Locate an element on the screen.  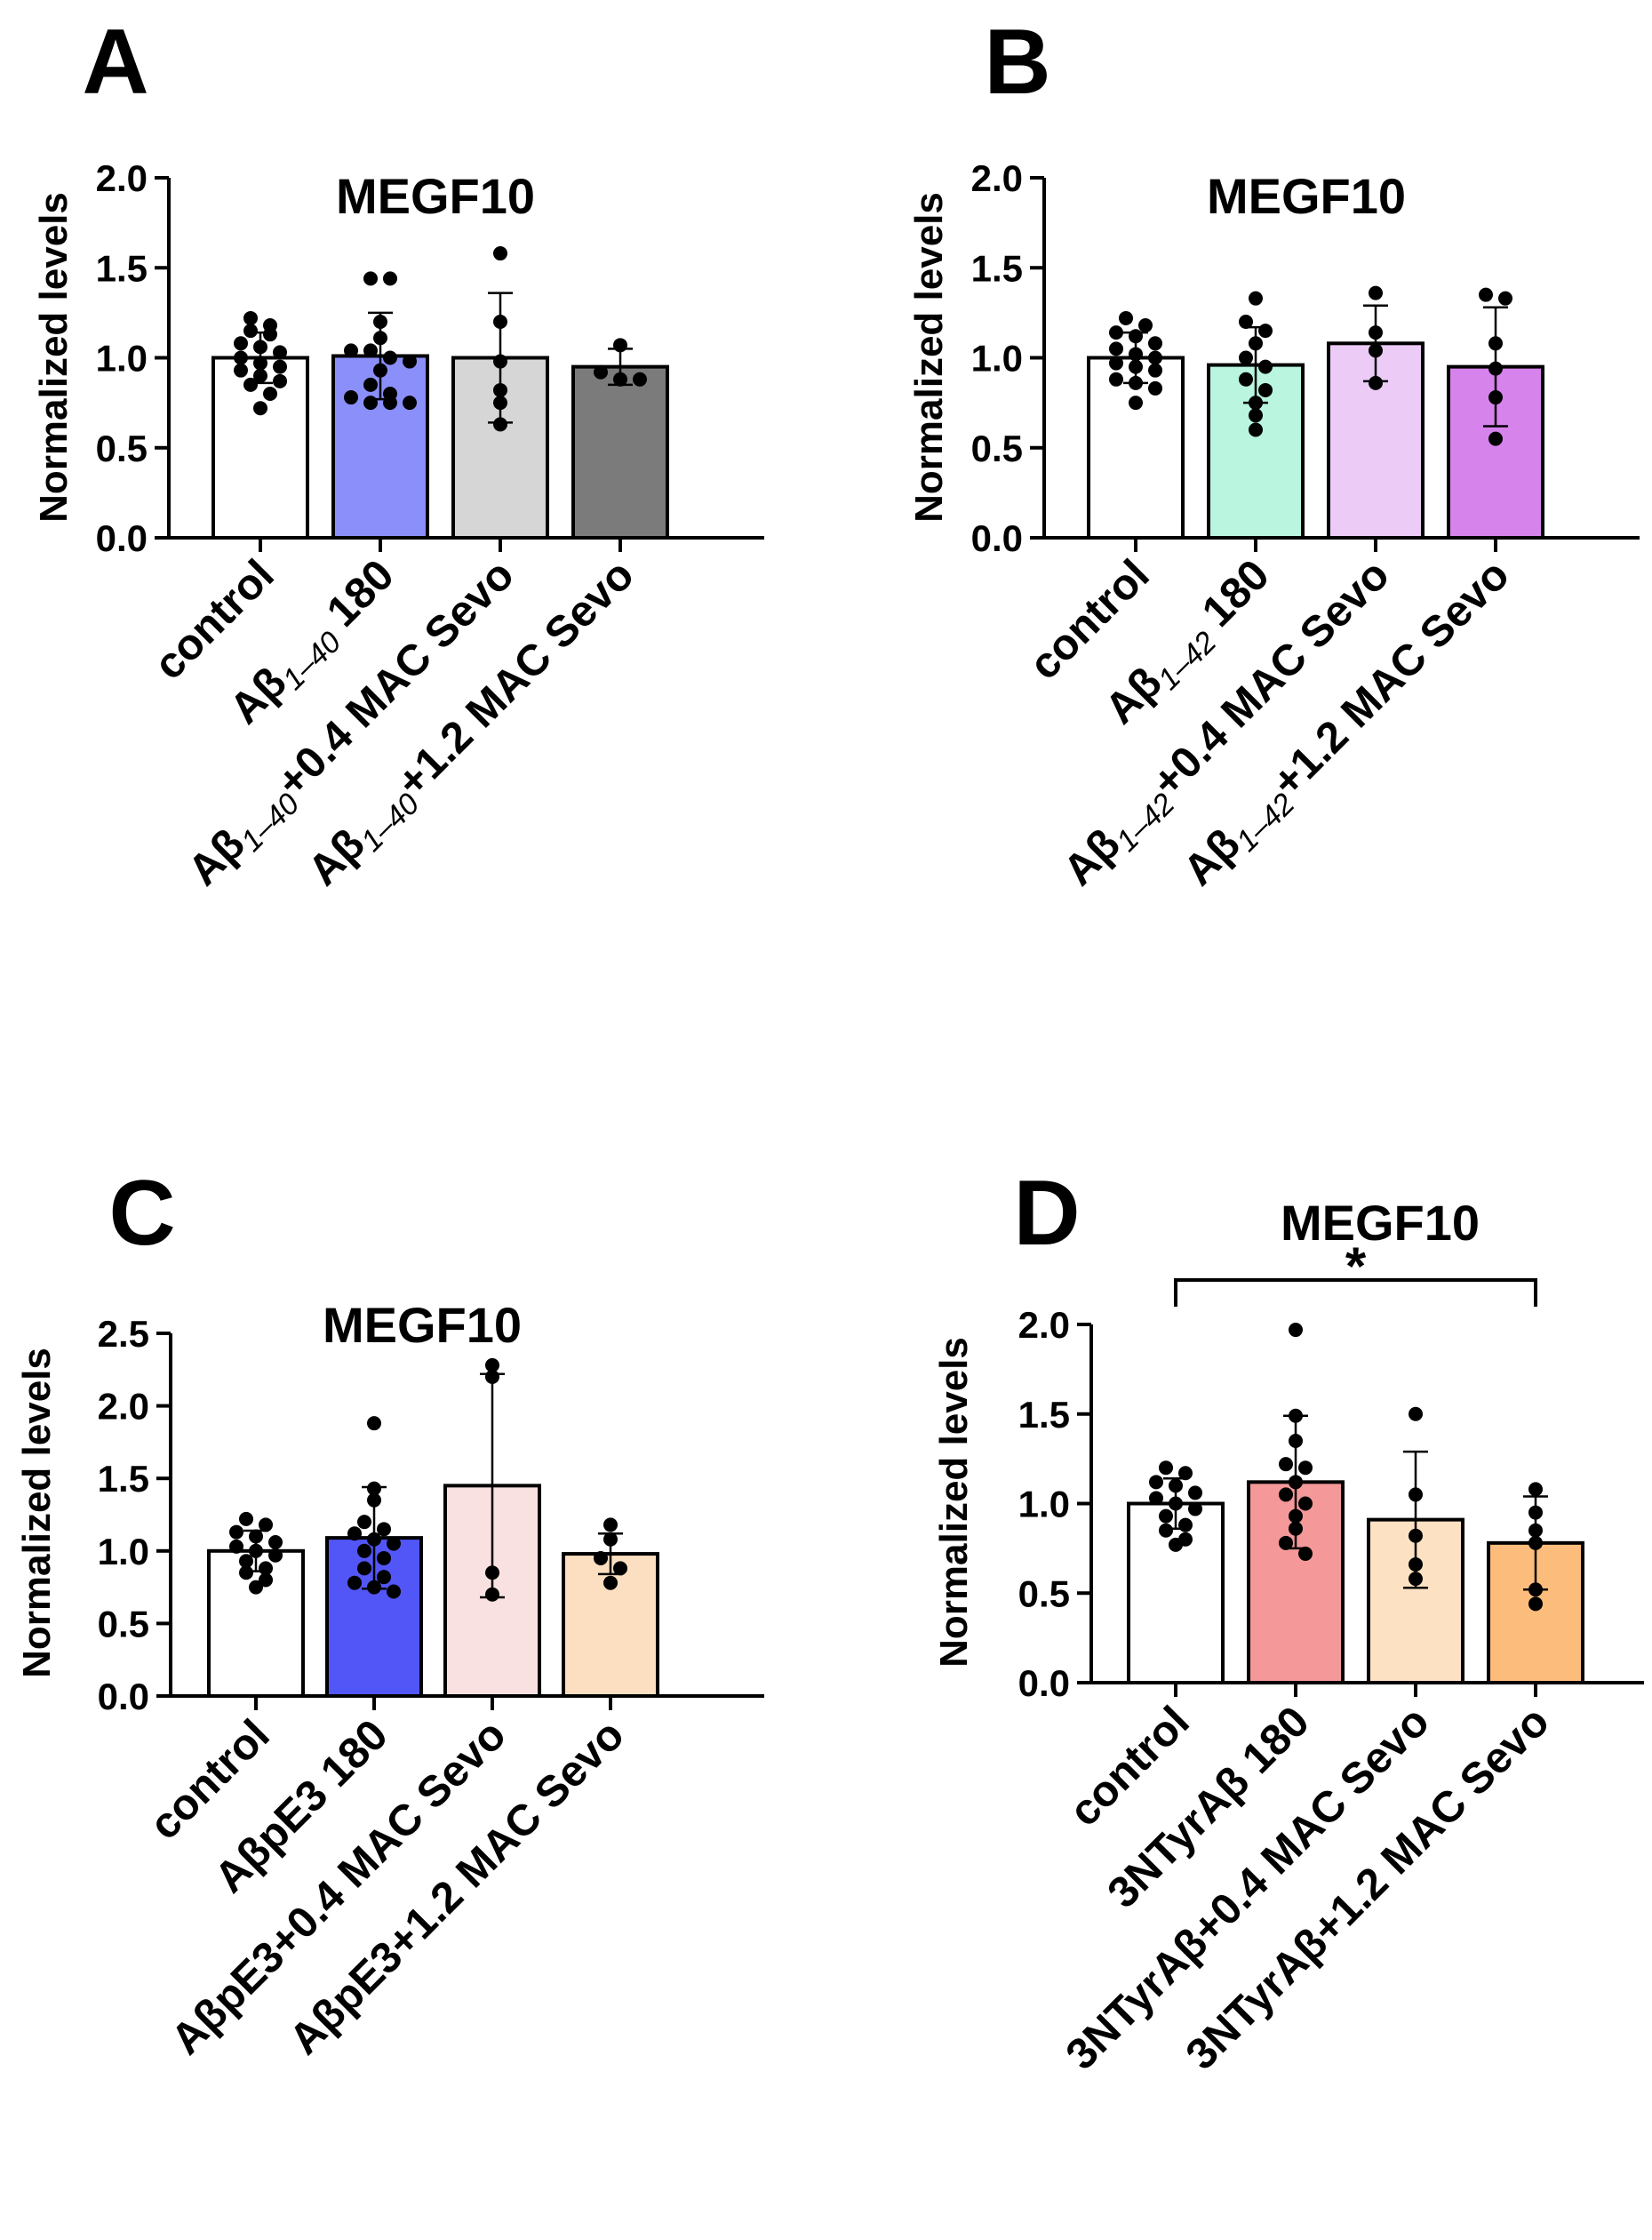
y-tick-label: 2.5 is located at coordinates (123, 1334).